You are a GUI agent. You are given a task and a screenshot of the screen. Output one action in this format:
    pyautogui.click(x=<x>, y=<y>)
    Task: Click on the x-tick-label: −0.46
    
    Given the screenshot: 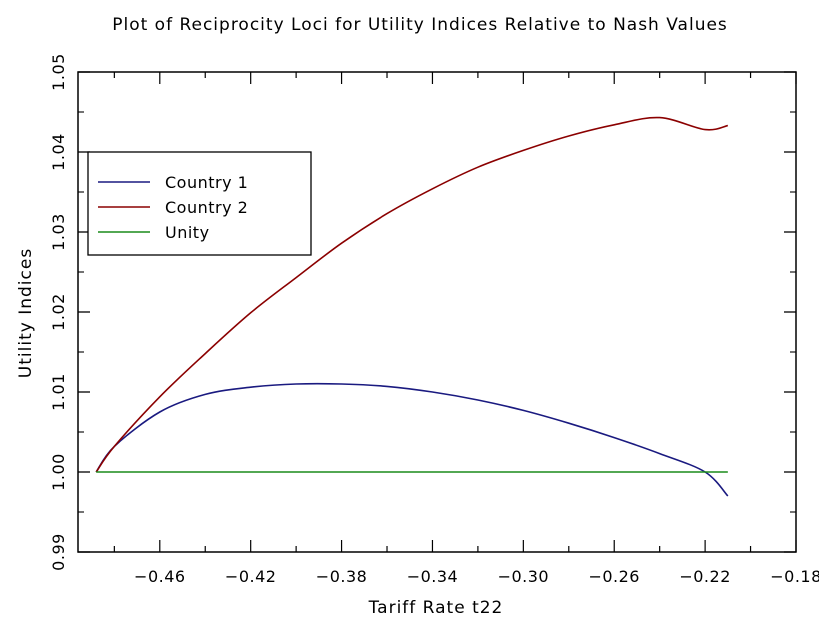 What is the action you would take?
    pyautogui.click(x=160, y=576)
    